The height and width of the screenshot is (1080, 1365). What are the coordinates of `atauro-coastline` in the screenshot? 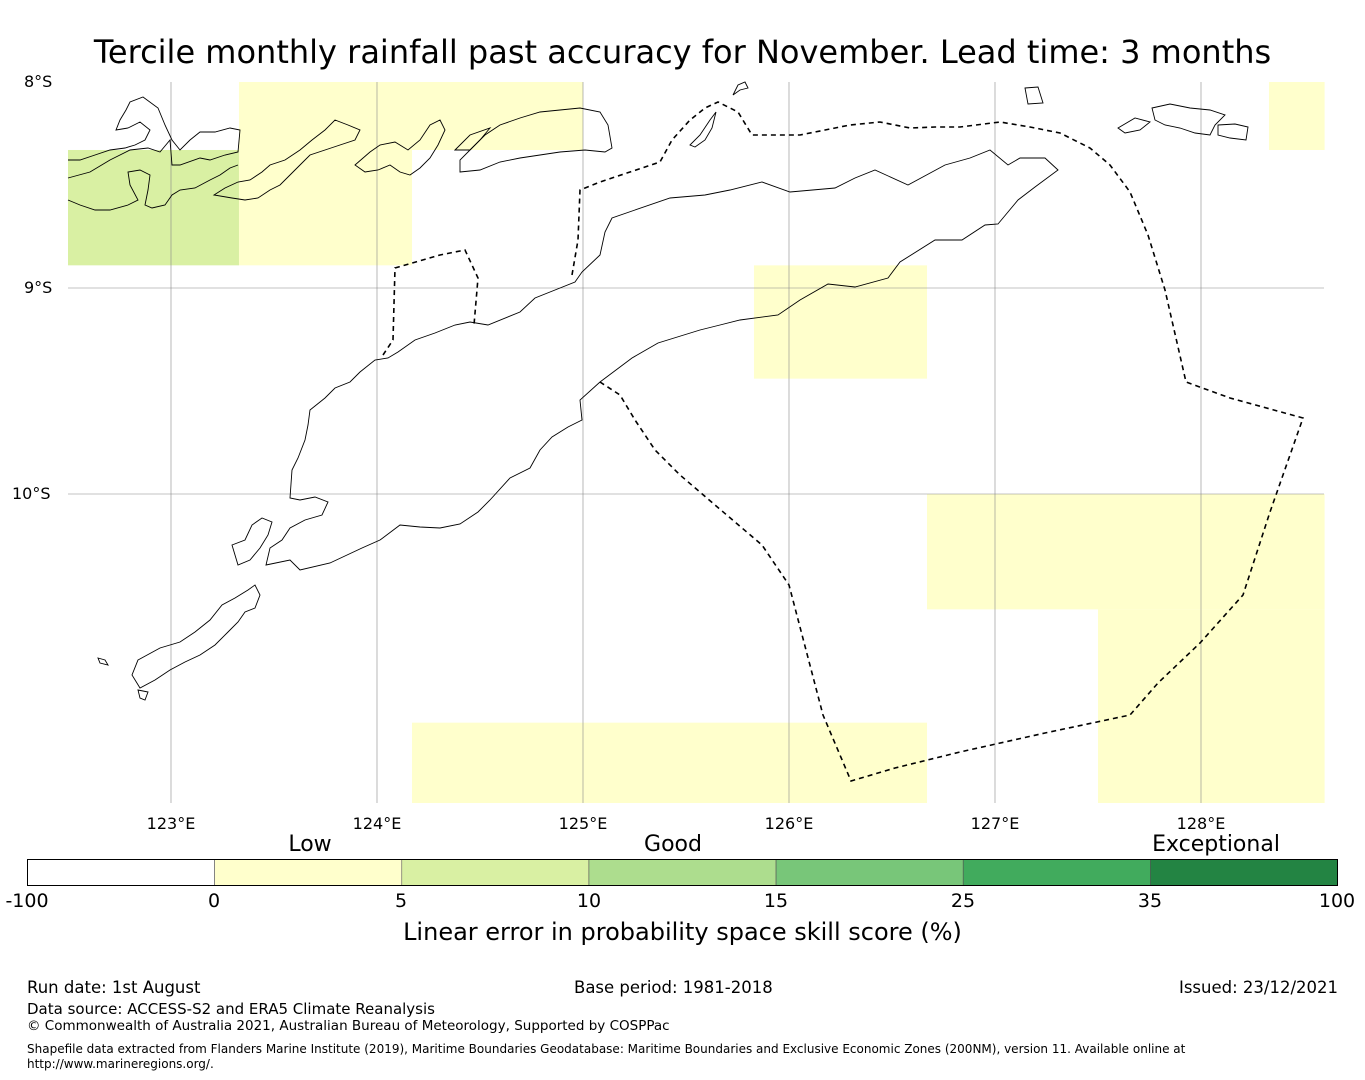 It's located at (703, 129).